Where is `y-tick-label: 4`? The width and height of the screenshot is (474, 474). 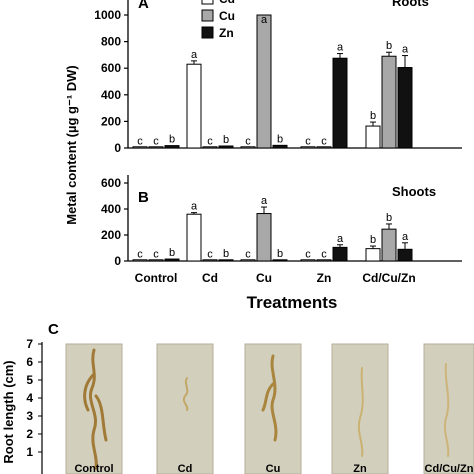 y-tick-label: 4 is located at coordinates (29, 398).